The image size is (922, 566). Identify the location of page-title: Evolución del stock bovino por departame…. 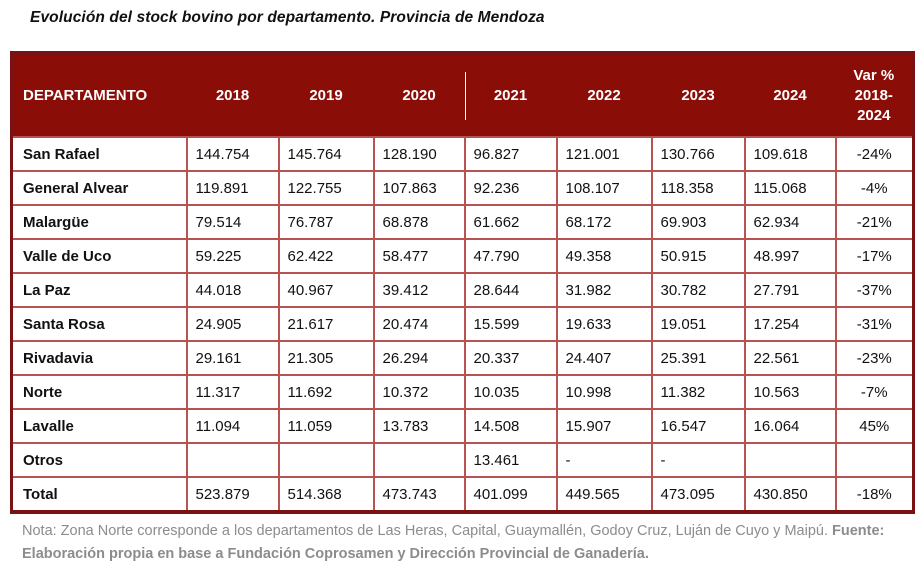
(287, 17).